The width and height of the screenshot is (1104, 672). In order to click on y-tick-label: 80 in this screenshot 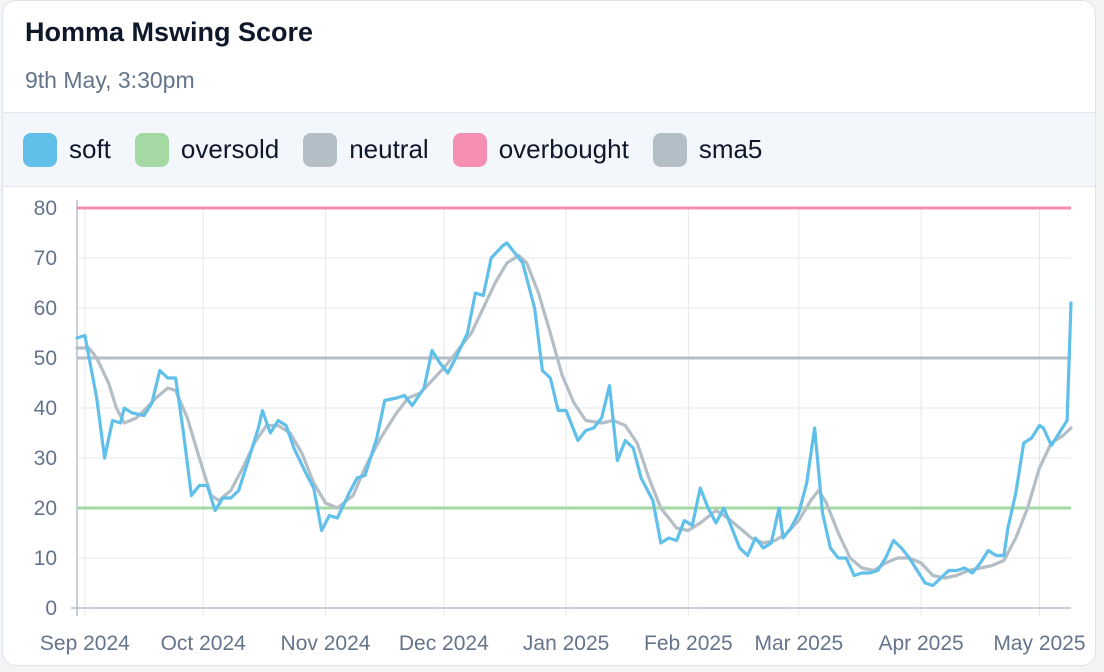, I will do `click(45, 208)`.